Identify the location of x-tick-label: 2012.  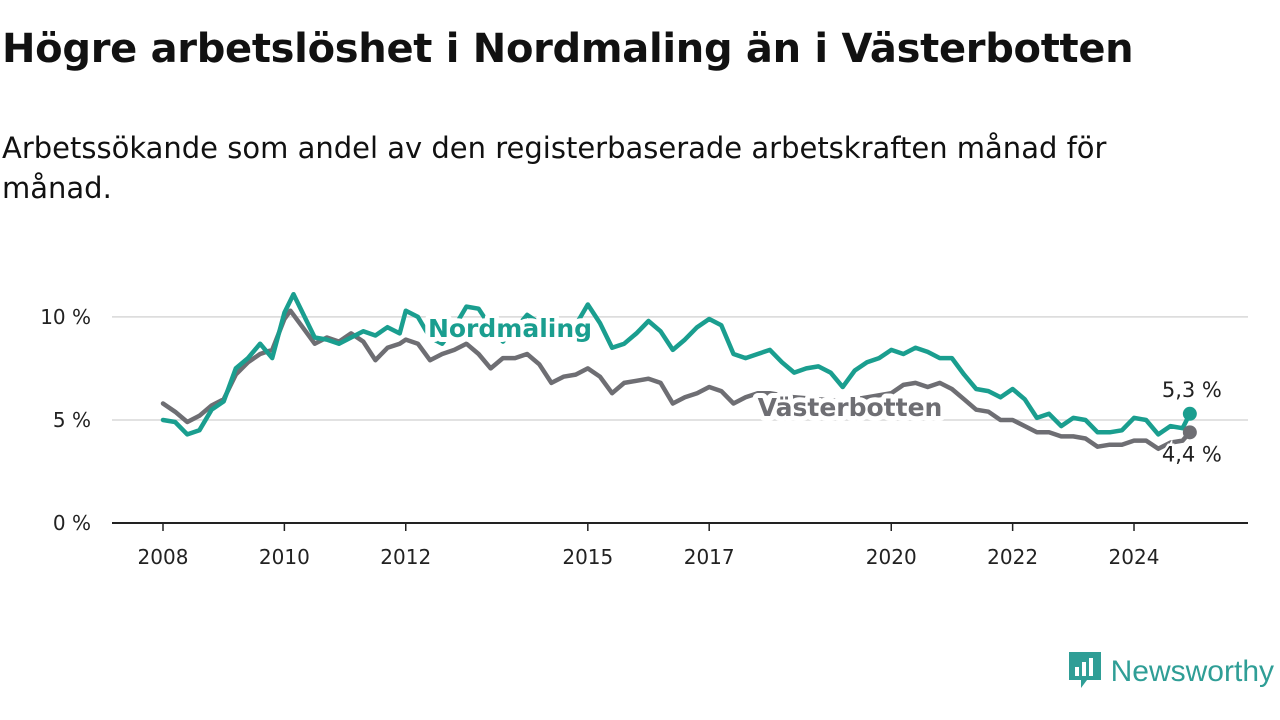
(405, 557).